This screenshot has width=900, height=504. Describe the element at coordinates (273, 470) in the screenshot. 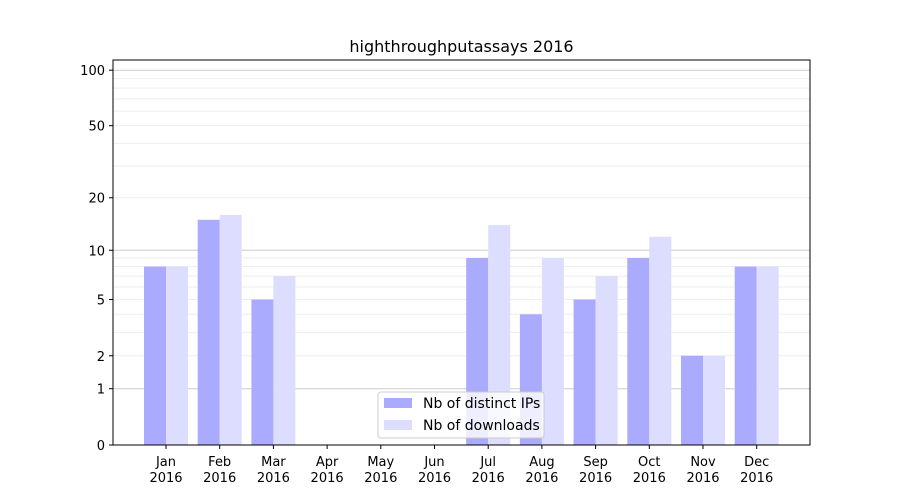

I see `x-tick-label: Mar 2016` at that location.